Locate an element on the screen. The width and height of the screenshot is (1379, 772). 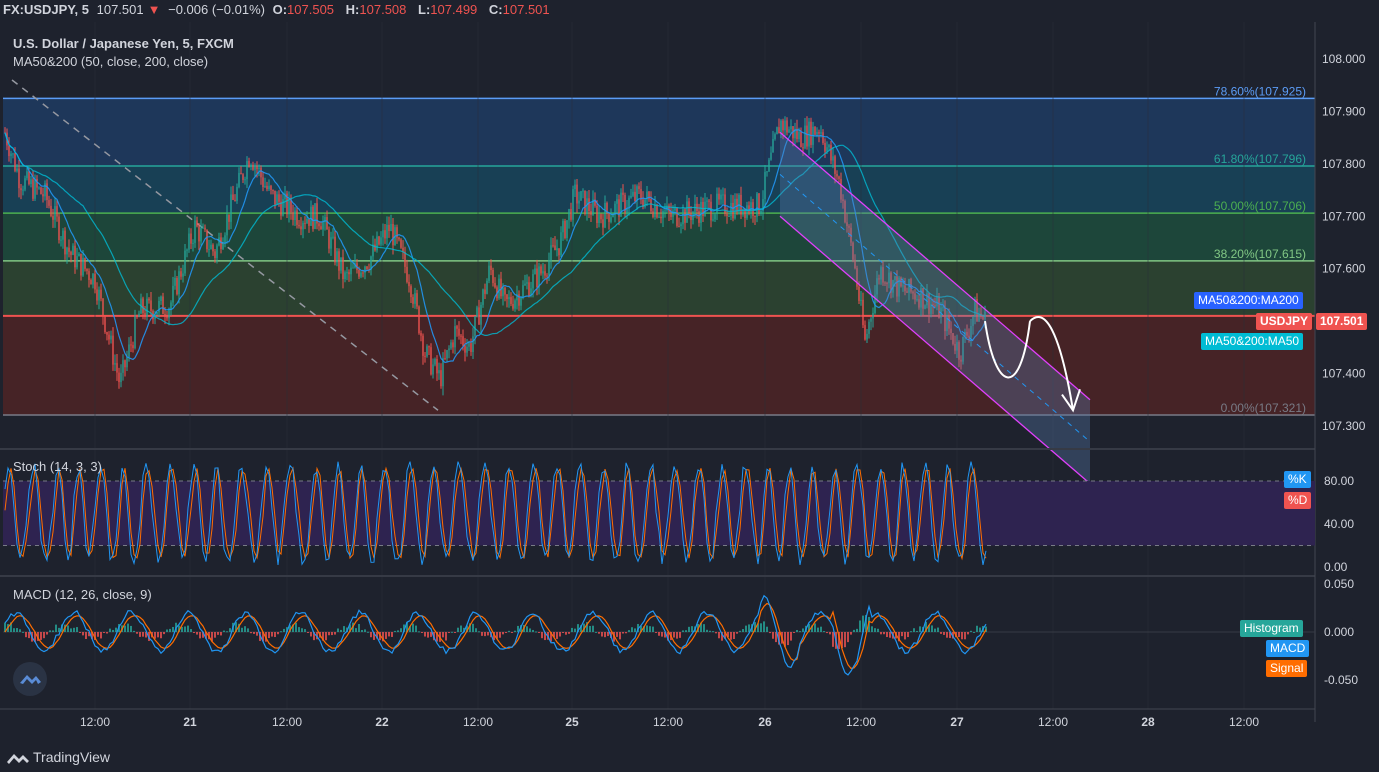
chart-title: U.S. Dollar / Japanese Yen, 5, FXCM is located at coordinates (123, 43).